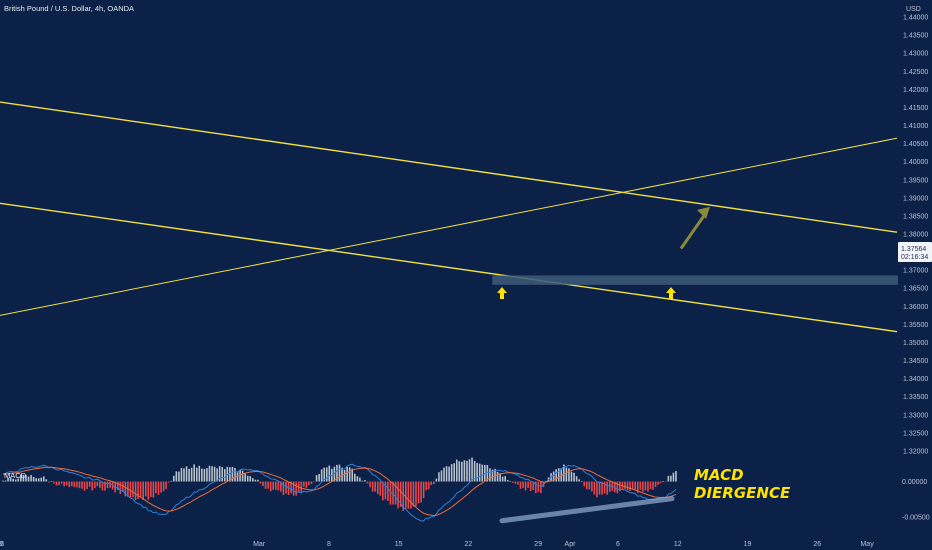 This screenshot has height=550, width=932. Describe the element at coordinates (671, 293) in the screenshot. I see `up-arrow-marker` at that location.